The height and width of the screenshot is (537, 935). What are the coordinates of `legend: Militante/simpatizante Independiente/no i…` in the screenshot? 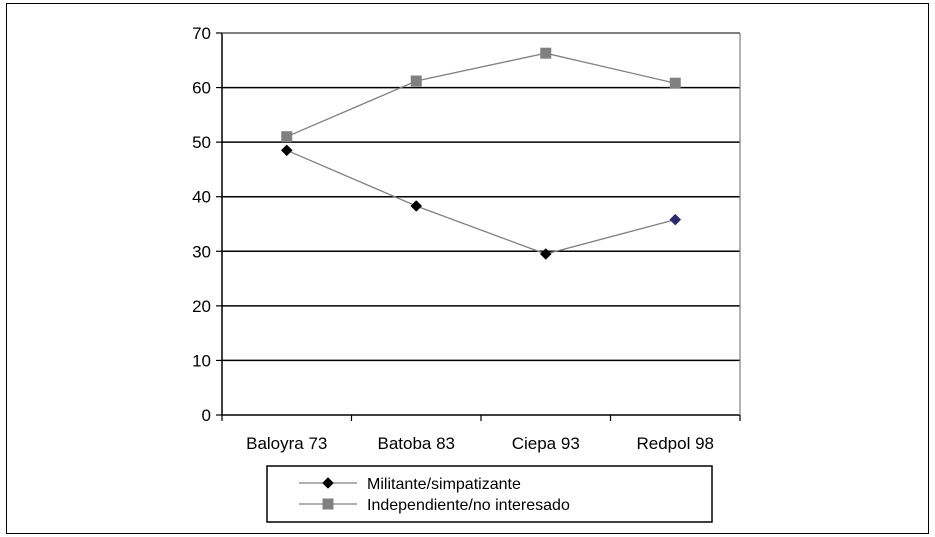 It's located at (489, 494).